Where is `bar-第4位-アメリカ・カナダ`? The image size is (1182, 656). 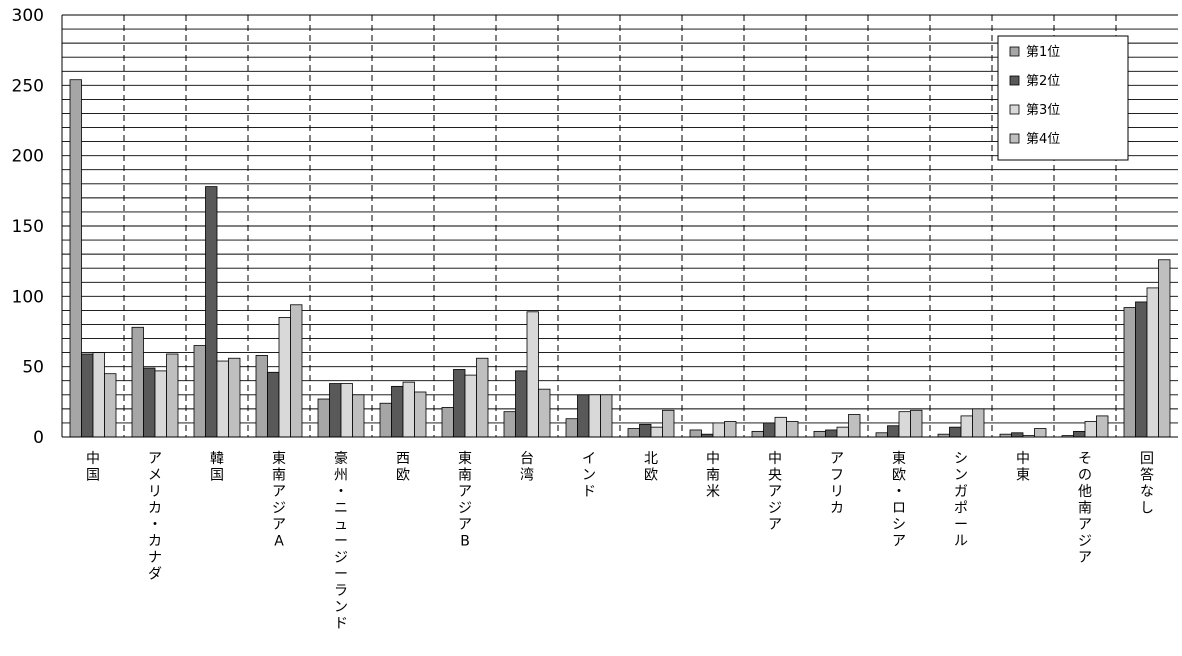 bar-第4位-アメリカ・カナダ is located at coordinates (172, 395).